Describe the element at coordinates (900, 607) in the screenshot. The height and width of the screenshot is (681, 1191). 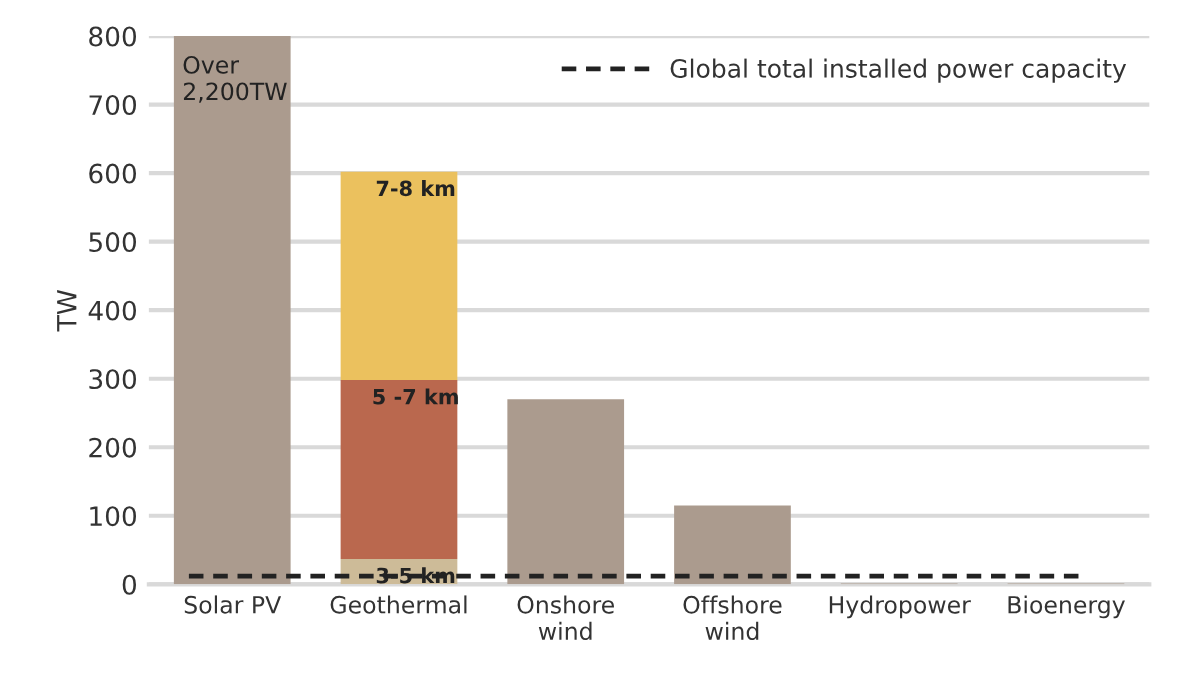
I see `x-tick-label: Hydropower` at that location.